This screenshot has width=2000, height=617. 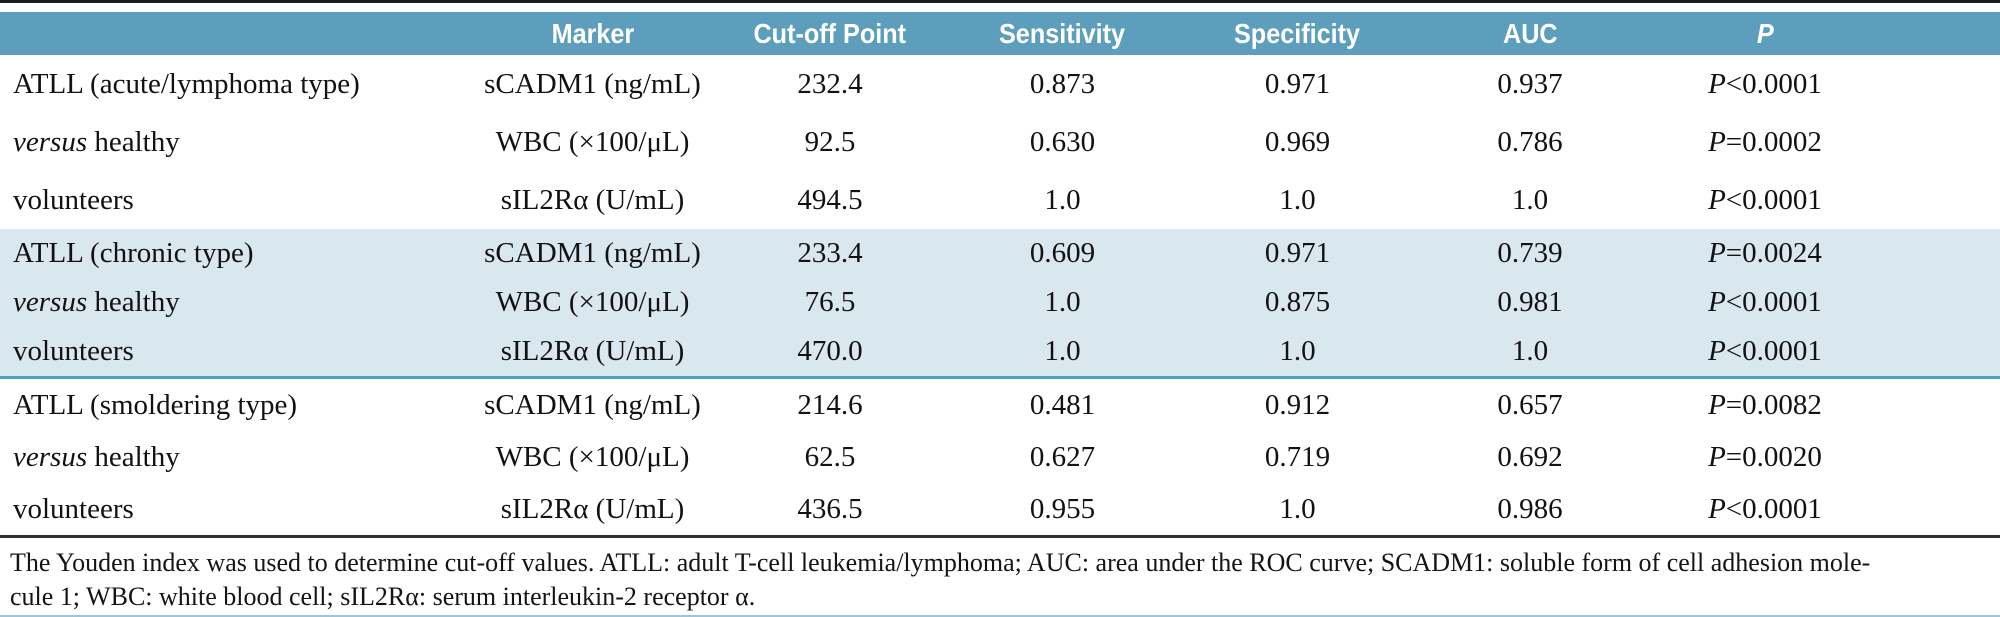 I want to click on auc-cell: 0.937, so click(x=1530, y=83).